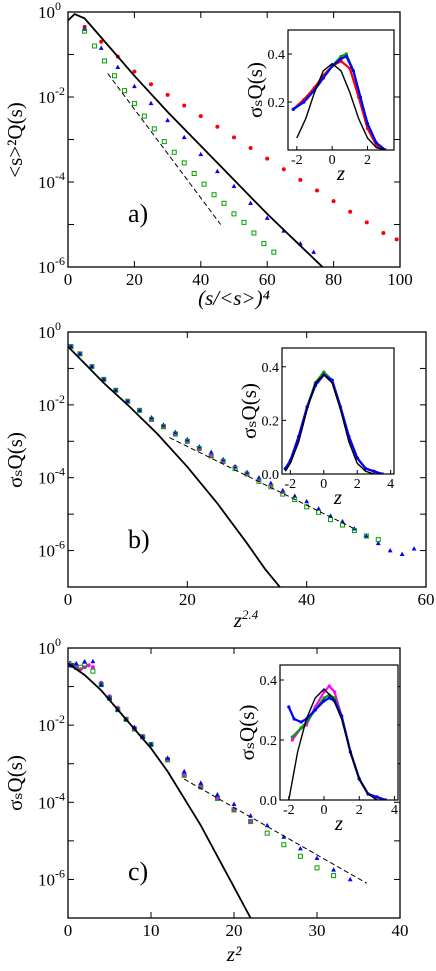 The width and height of the screenshot is (436, 971). What do you see at coordinates (426, 599) in the screenshot?
I see `x-tick-label: 60` at bounding box center [426, 599].